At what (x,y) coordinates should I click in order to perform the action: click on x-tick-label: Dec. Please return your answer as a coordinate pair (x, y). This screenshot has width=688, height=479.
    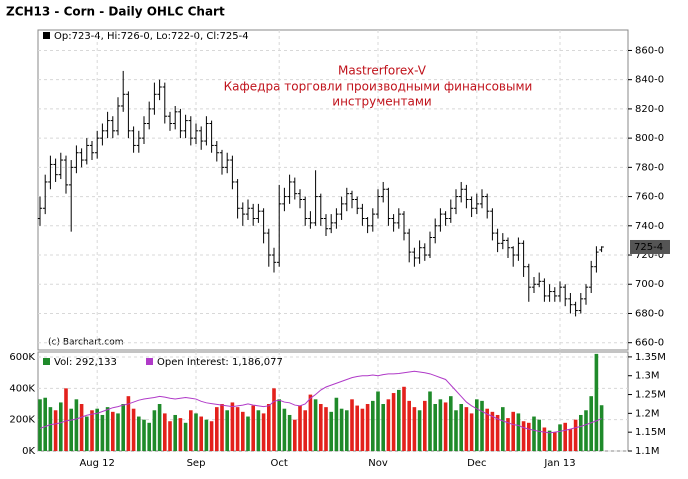
    Looking at the image, I should click on (476, 463).